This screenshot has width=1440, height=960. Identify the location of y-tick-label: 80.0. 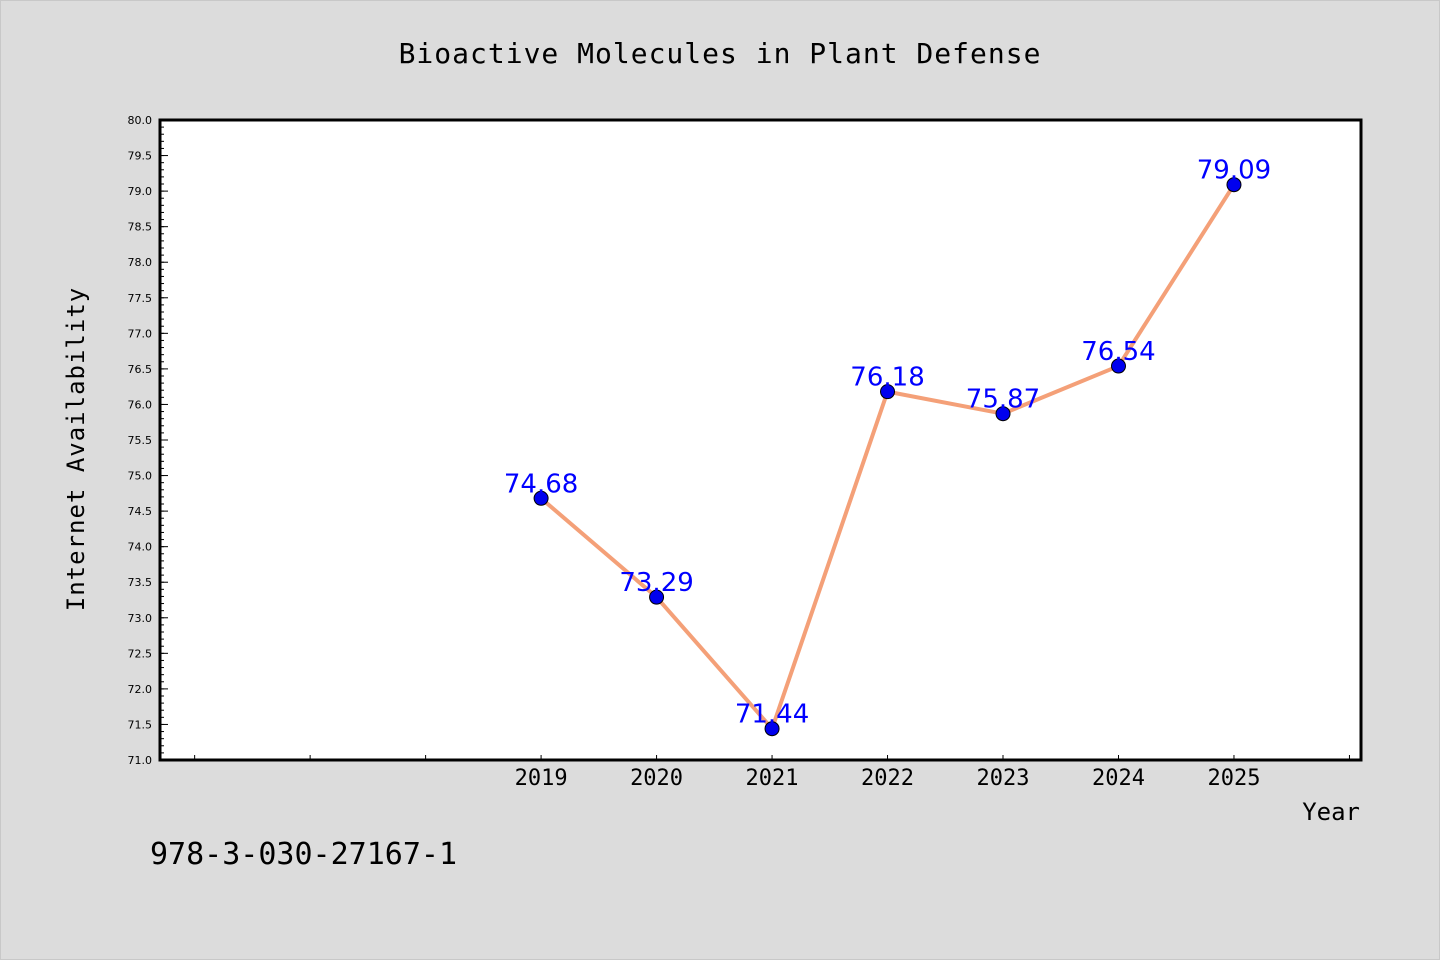
(140, 120).